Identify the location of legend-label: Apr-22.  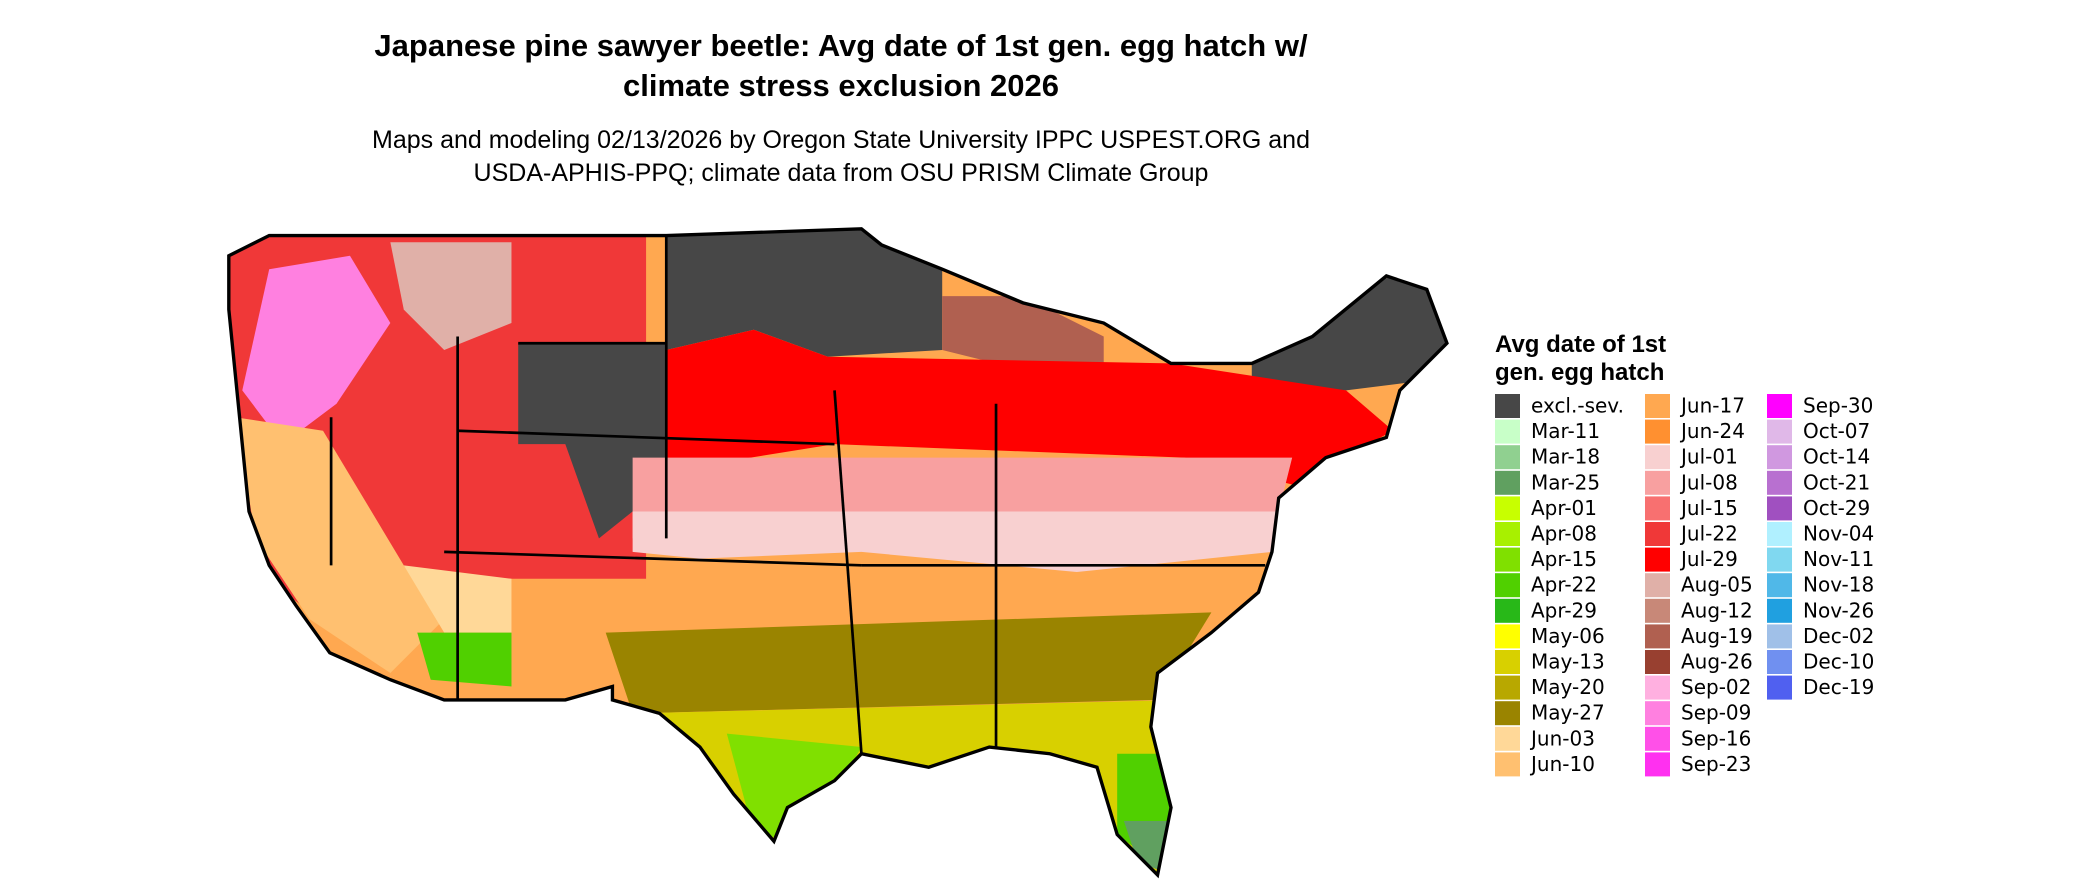
(1564, 585).